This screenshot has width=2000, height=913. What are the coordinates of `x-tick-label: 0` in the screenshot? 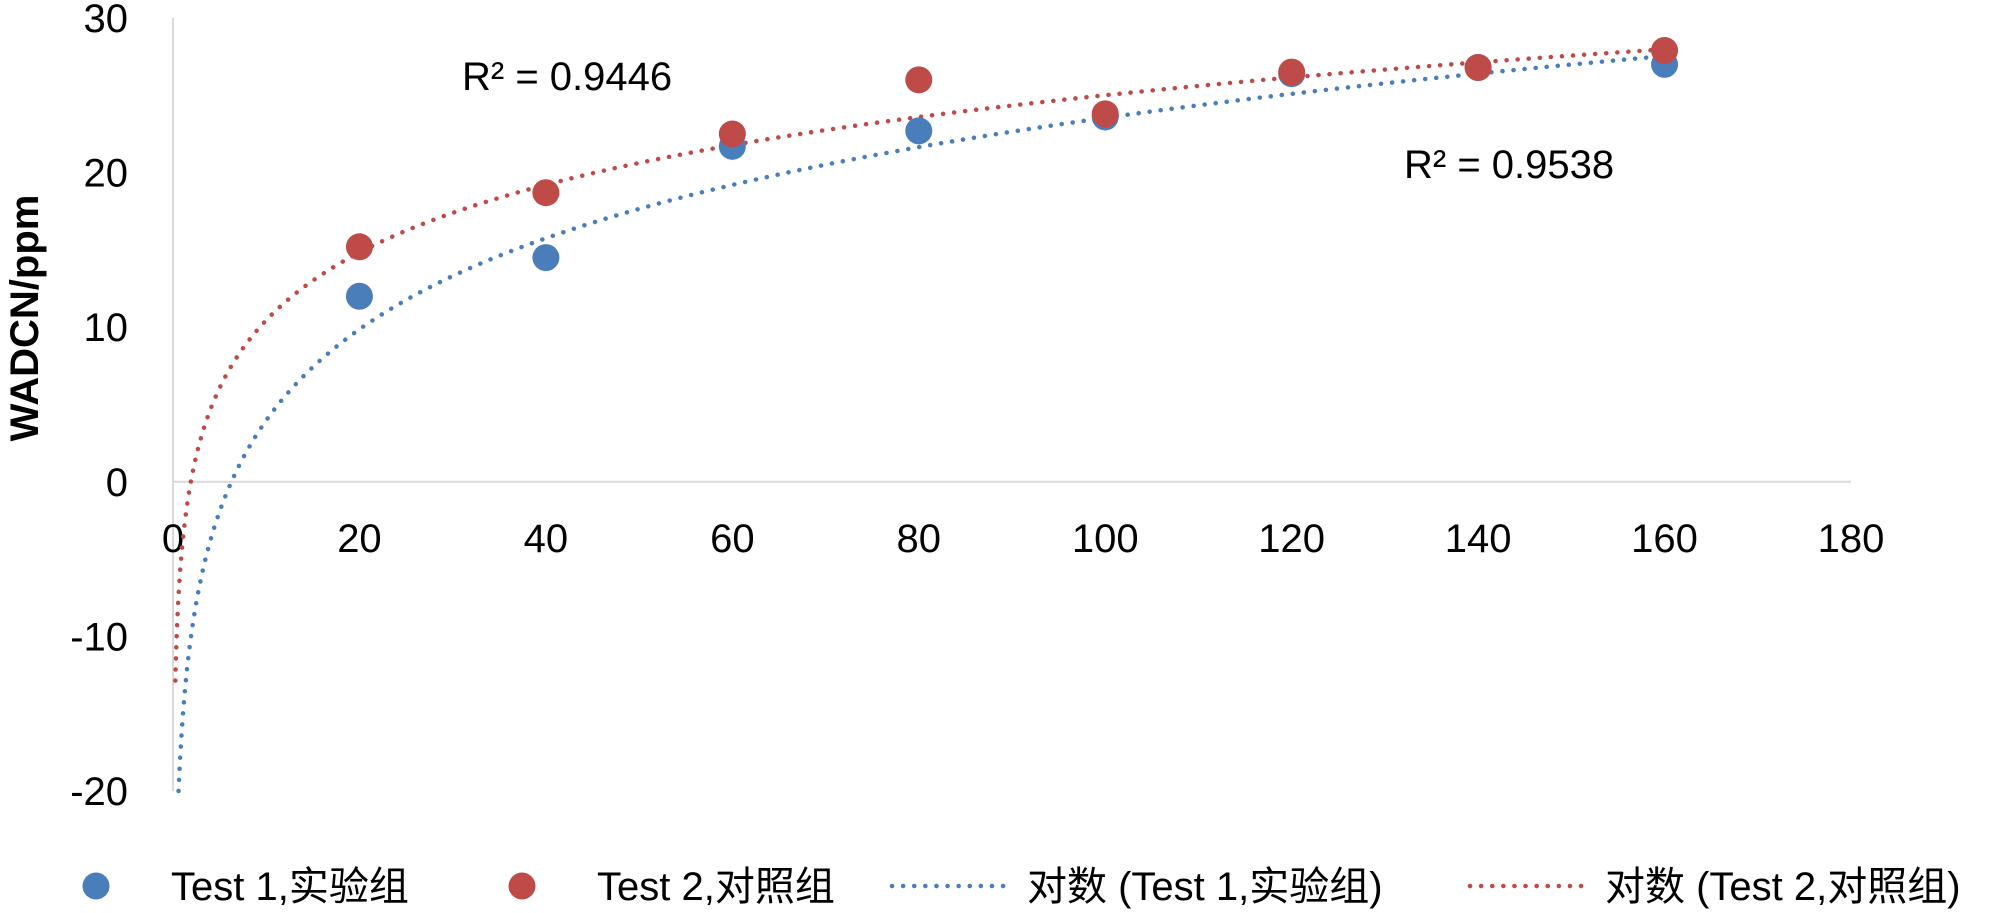 It's located at (173, 539).